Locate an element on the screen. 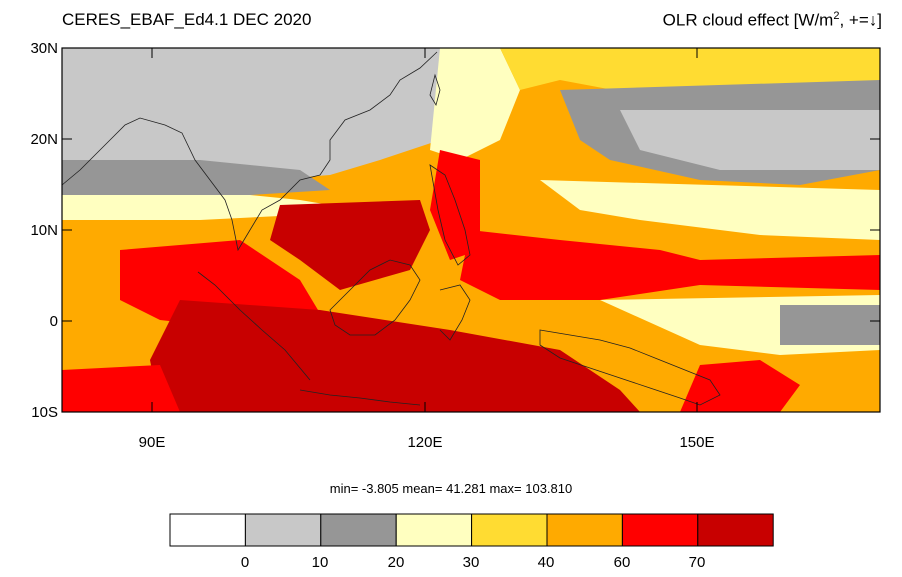  coastline-sulawesi is located at coordinates (455, 312).